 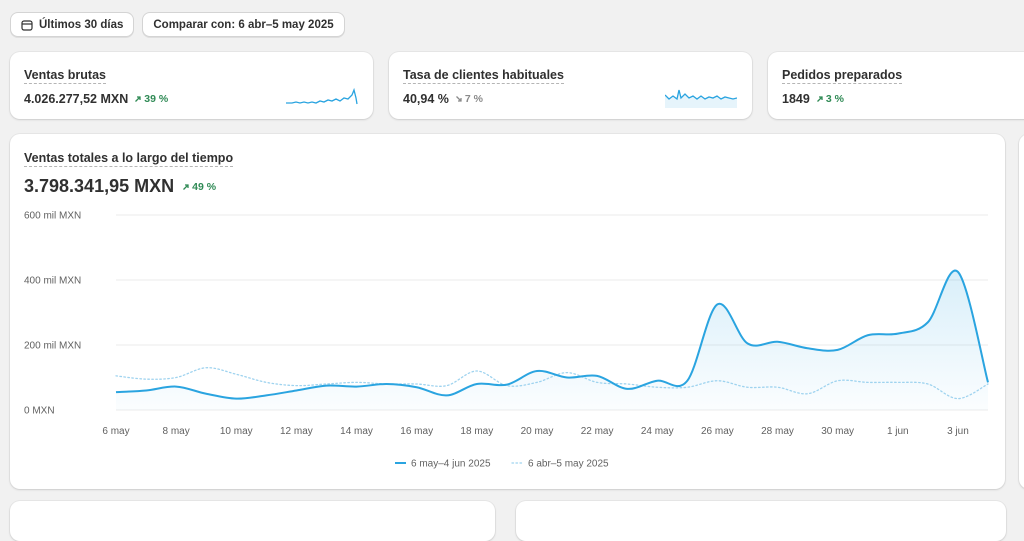 What do you see at coordinates (777, 431) in the screenshot?
I see `x-tick-label: 28 may` at bounding box center [777, 431].